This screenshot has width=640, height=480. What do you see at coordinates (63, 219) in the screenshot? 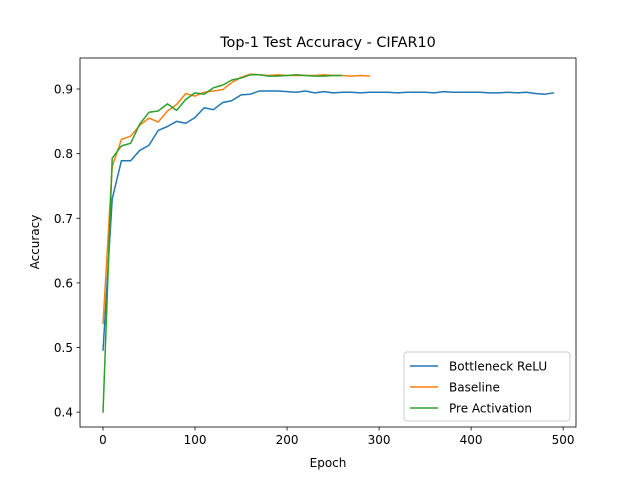
I see `y-tick-label: 0.7` at bounding box center [63, 219].